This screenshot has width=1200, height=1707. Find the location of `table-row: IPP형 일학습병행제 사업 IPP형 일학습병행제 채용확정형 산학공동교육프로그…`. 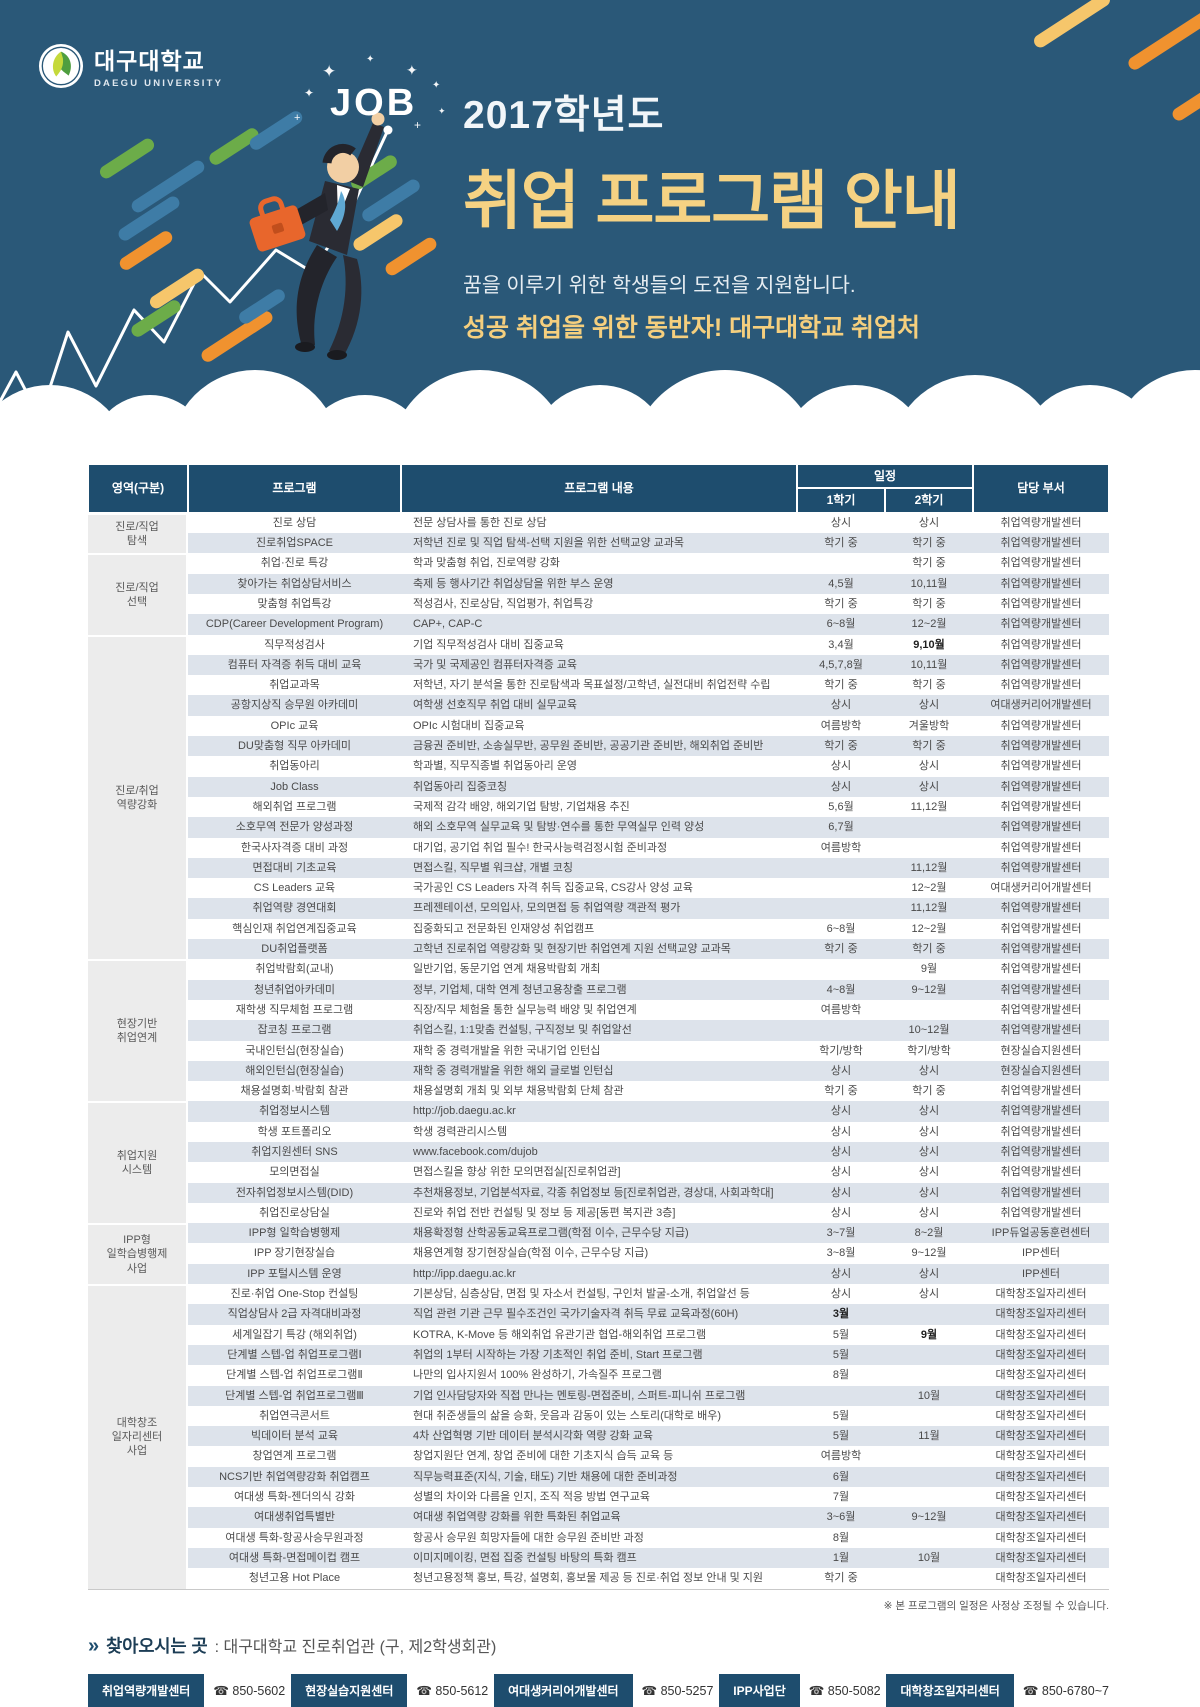

table-row: IPP형 일학습병행제 사업 IPP형 일학습병행제 채용확정형 산학공동교육프로그… is located at coordinates (598, 1254).